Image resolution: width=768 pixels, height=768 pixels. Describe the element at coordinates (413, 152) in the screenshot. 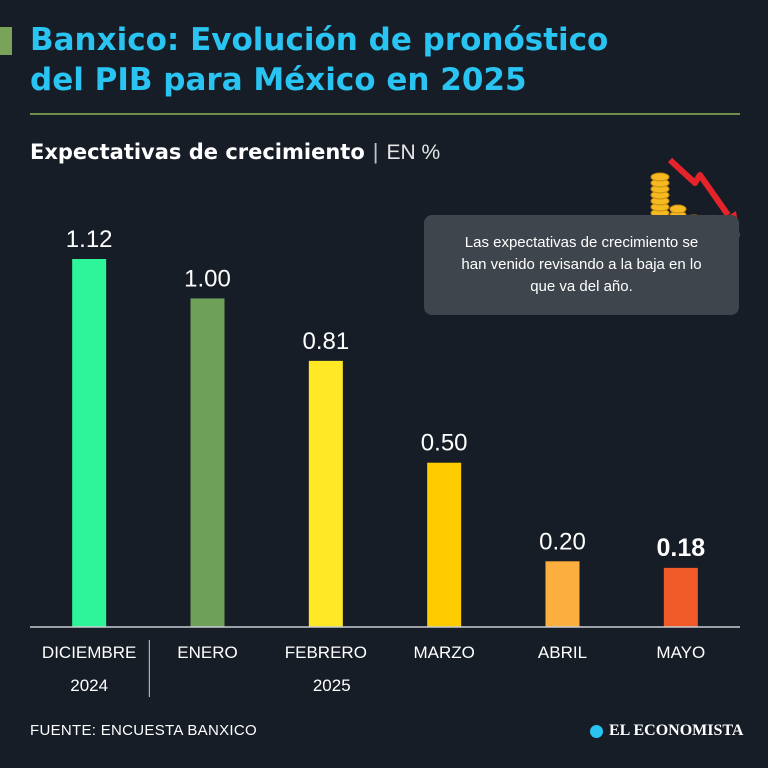

I see `unit-label: EN %` at that location.